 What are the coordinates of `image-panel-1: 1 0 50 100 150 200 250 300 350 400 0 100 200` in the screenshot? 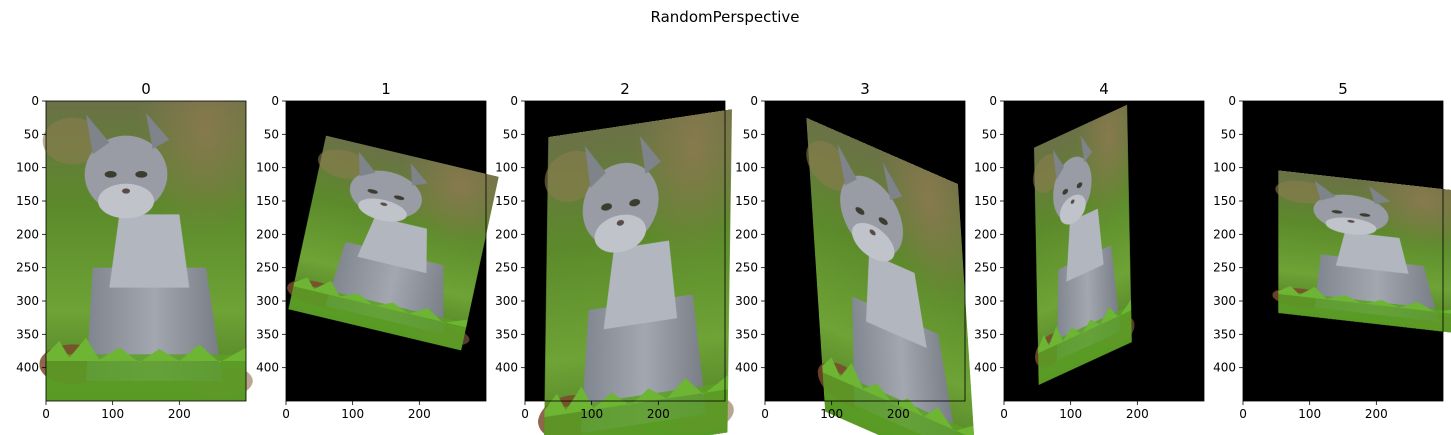 It's located at (380, 250).